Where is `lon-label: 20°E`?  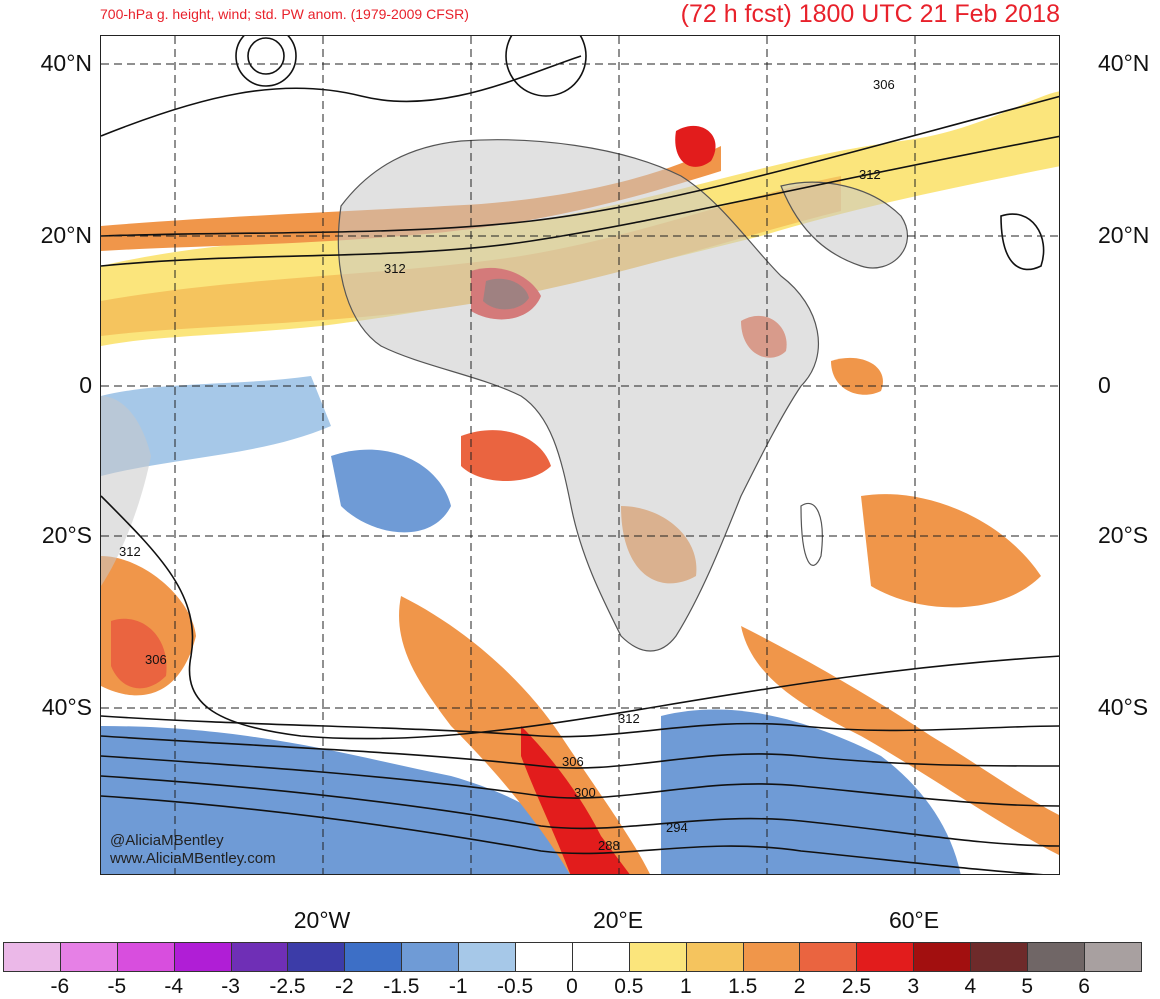
lon-label: 20°E is located at coordinates (618, 920).